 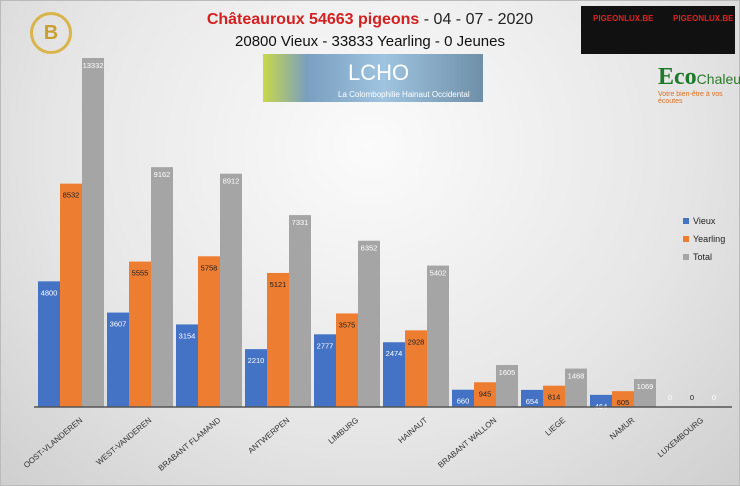 I want to click on pigeonlux-text-2: PIGEONLUX.BE, so click(x=703, y=18).